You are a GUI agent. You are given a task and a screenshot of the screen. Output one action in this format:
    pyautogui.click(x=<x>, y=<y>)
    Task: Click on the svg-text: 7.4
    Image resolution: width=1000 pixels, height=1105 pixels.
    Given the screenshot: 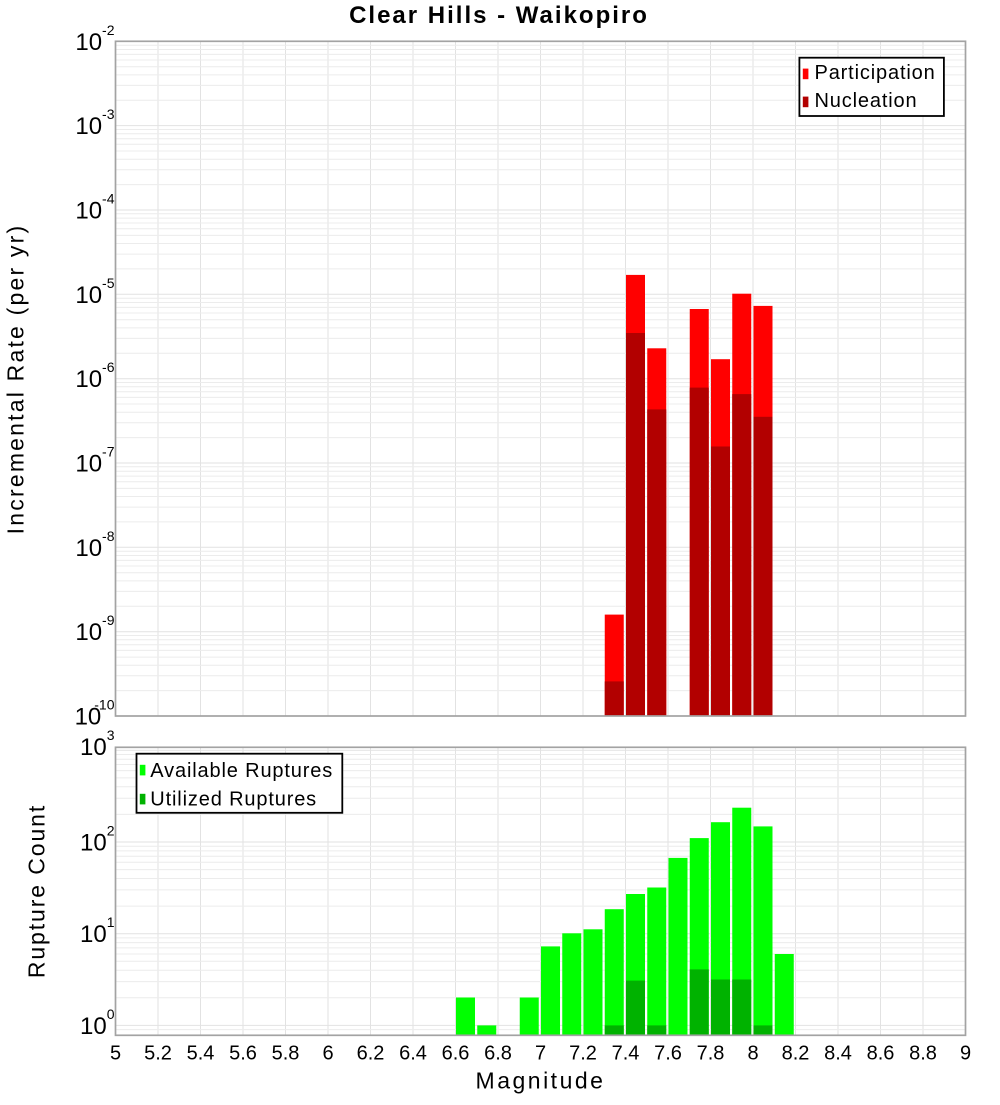 What is the action you would take?
    pyautogui.click(x=626, y=1054)
    